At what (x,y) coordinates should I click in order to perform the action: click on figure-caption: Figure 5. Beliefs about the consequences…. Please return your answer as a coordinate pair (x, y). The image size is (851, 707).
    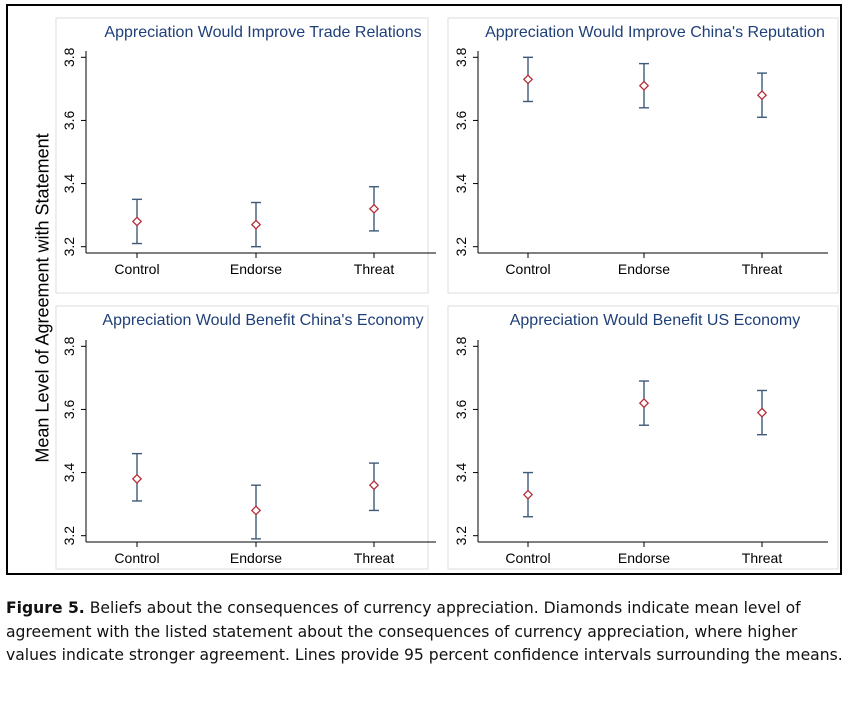
    Looking at the image, I should click on (426, 632).